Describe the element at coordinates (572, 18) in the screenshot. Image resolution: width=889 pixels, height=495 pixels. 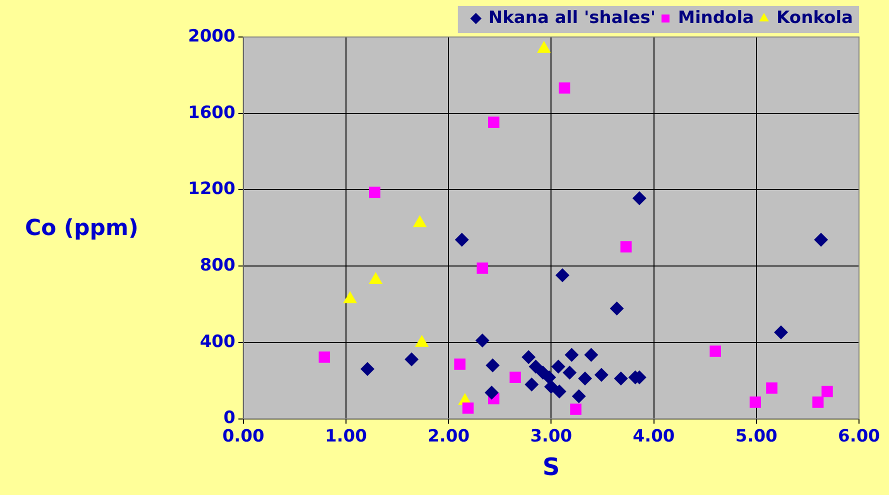
I see `legend-label: Nkana all 'shales'` at that location.